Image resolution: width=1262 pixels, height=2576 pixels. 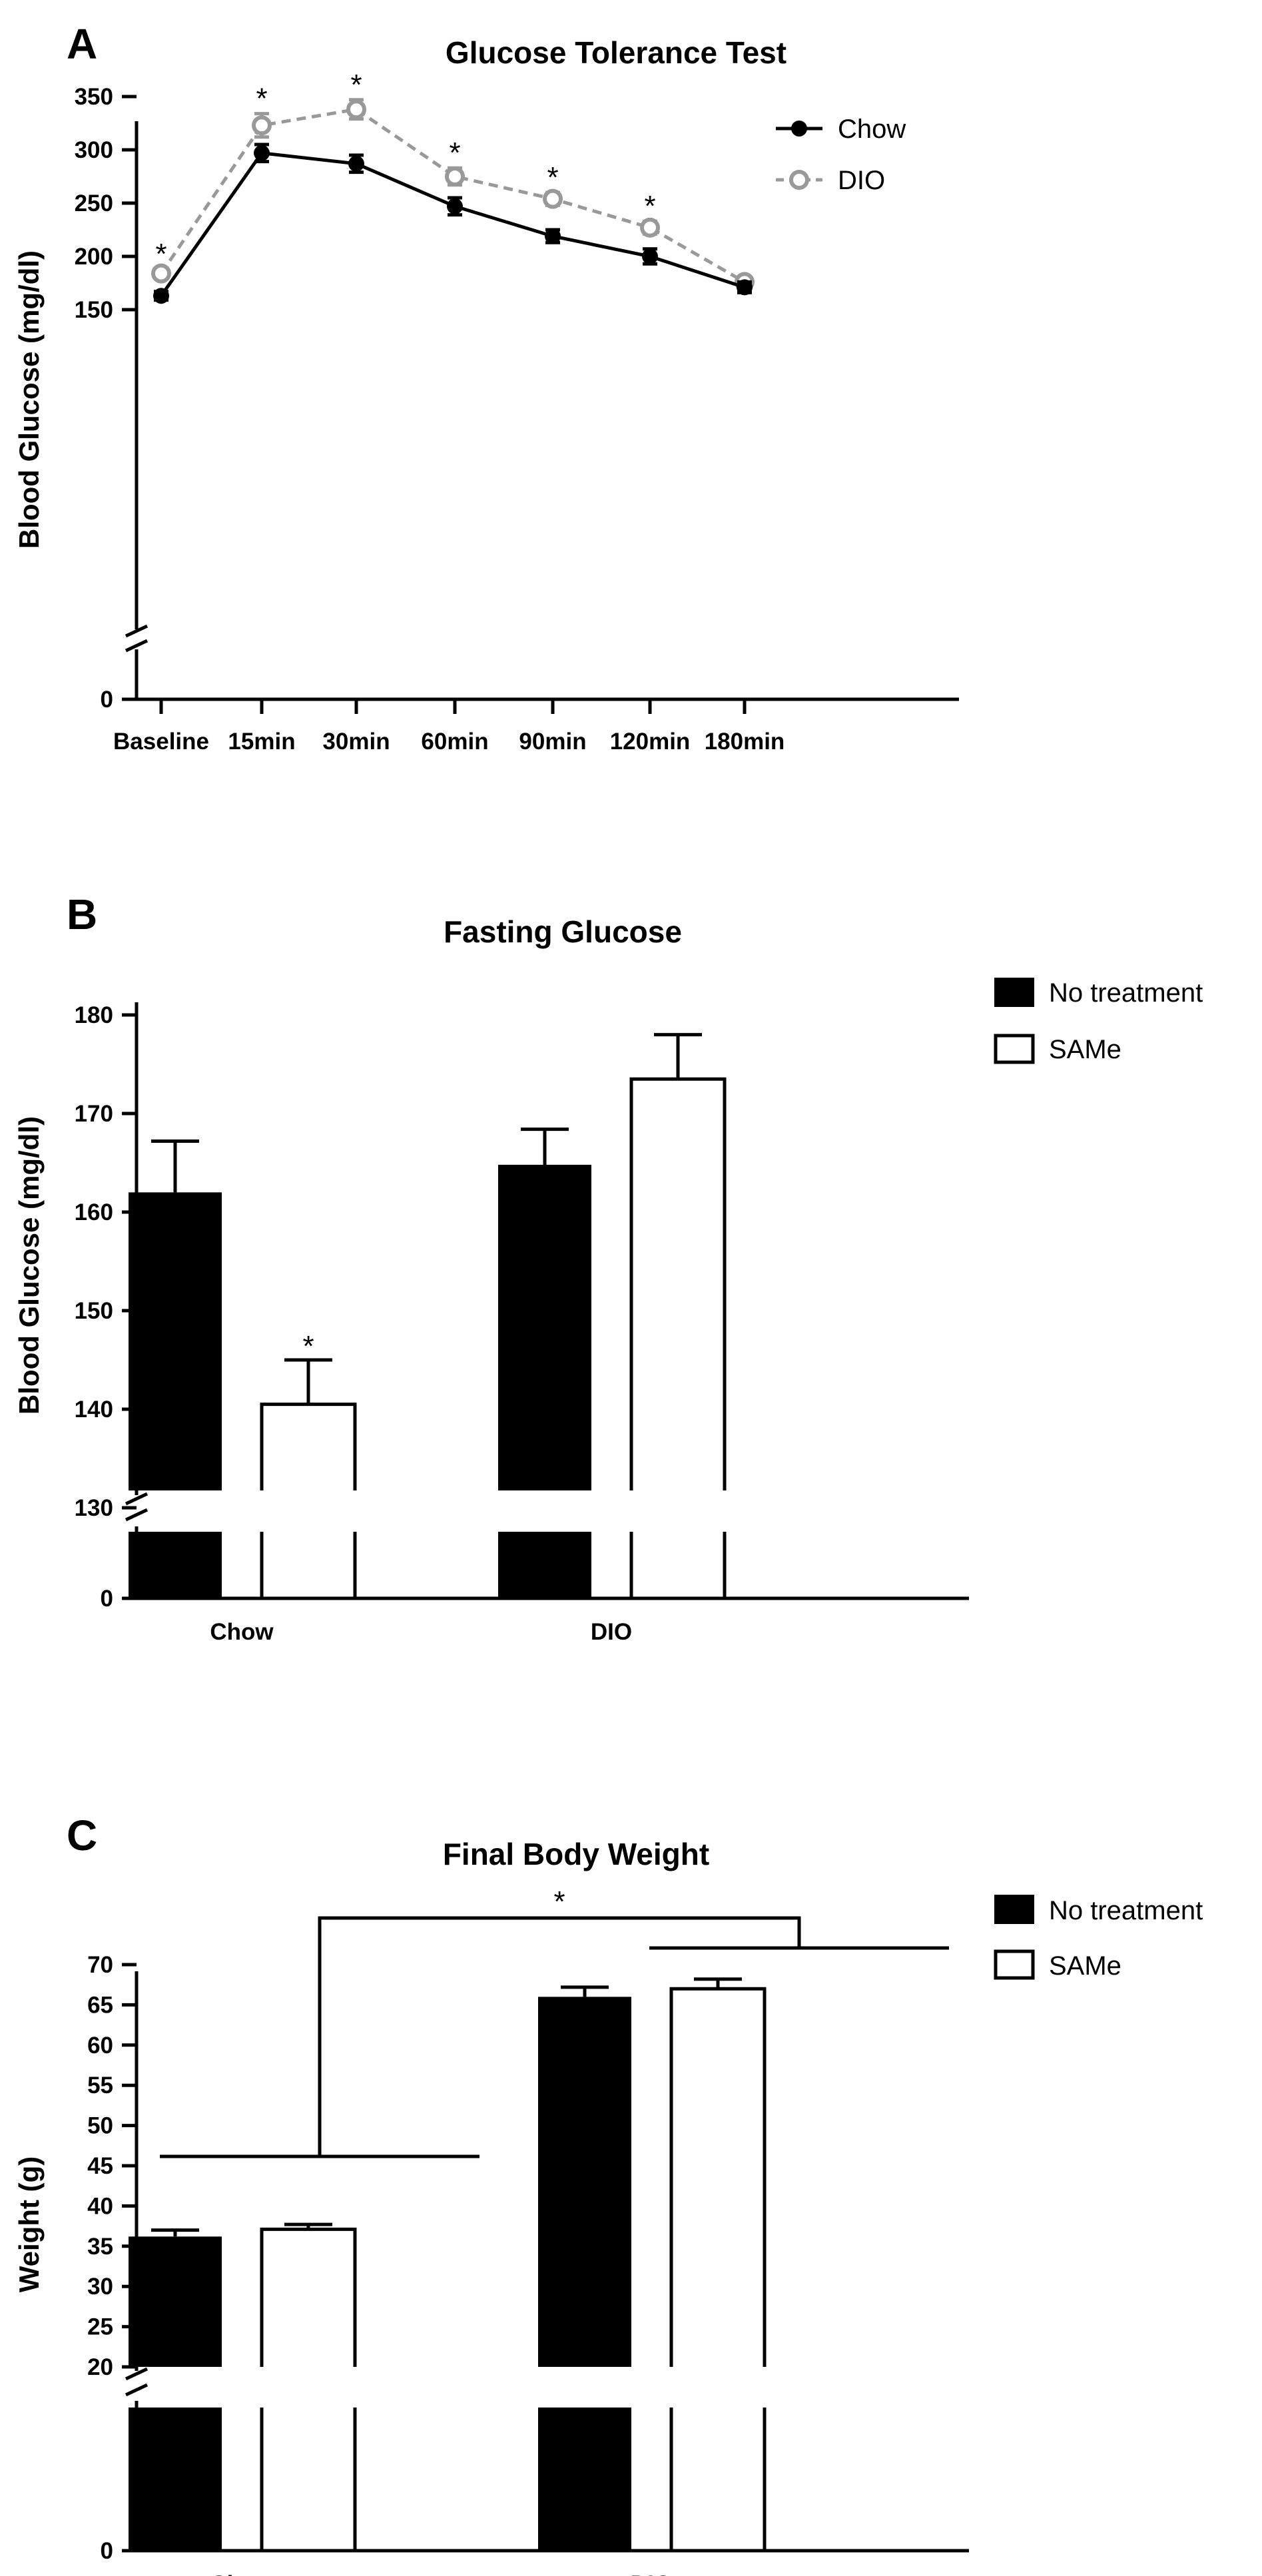 What do you see at coordinates (262, 125) in the screenshot?
I see `point-dio-15min` at bounding box center [262, 125].